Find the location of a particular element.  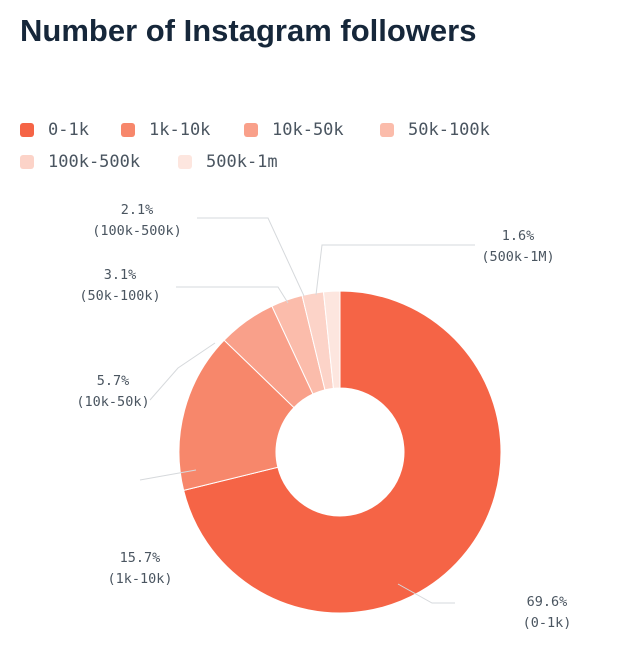

data-label-100k-500k-pct: 2.1% is located at coordinates (137, 210).